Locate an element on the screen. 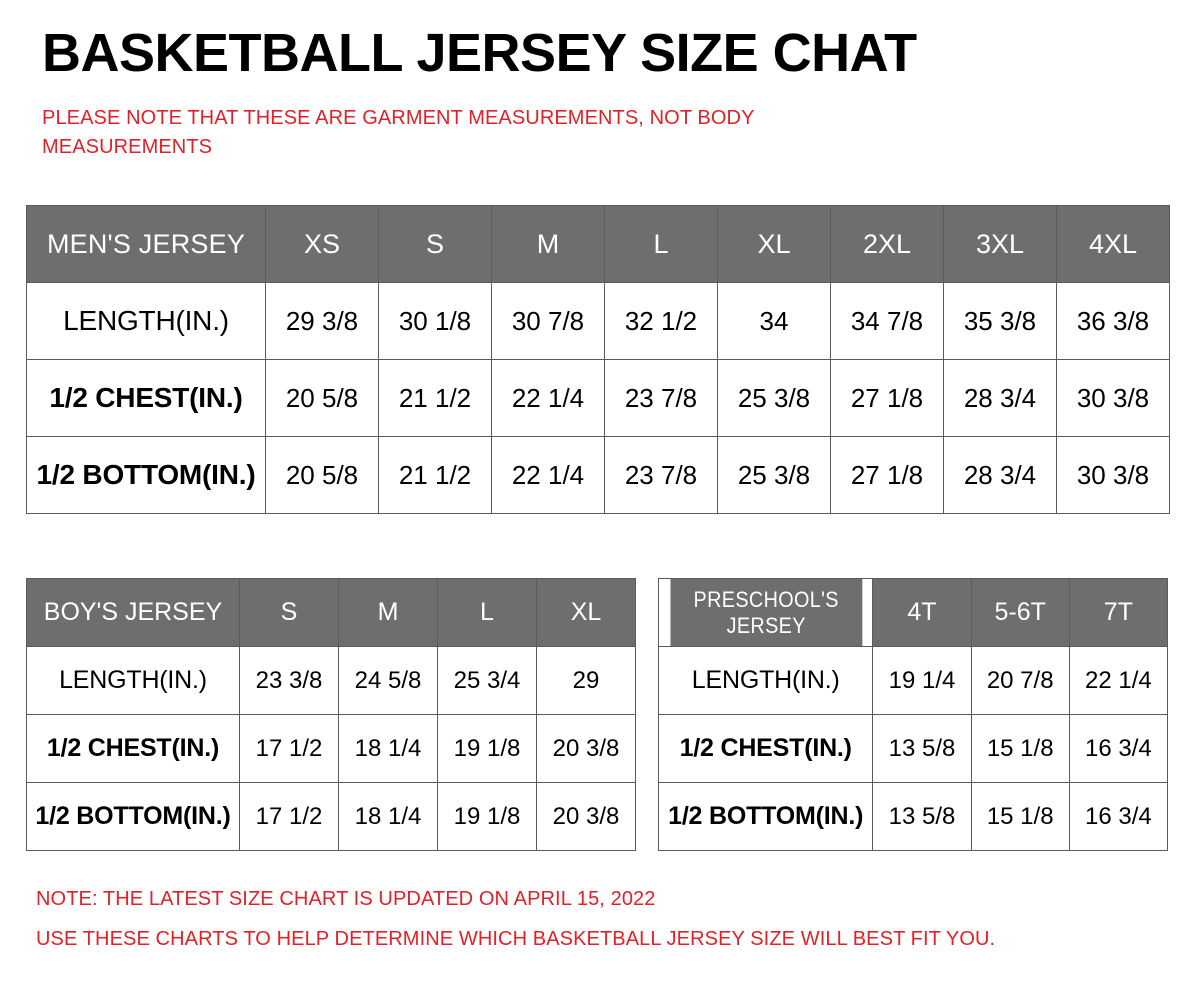 The height and width of the screenshot is (1007, 1200). size-header-4xl: 4XL is located at coordinates (1113, 244).